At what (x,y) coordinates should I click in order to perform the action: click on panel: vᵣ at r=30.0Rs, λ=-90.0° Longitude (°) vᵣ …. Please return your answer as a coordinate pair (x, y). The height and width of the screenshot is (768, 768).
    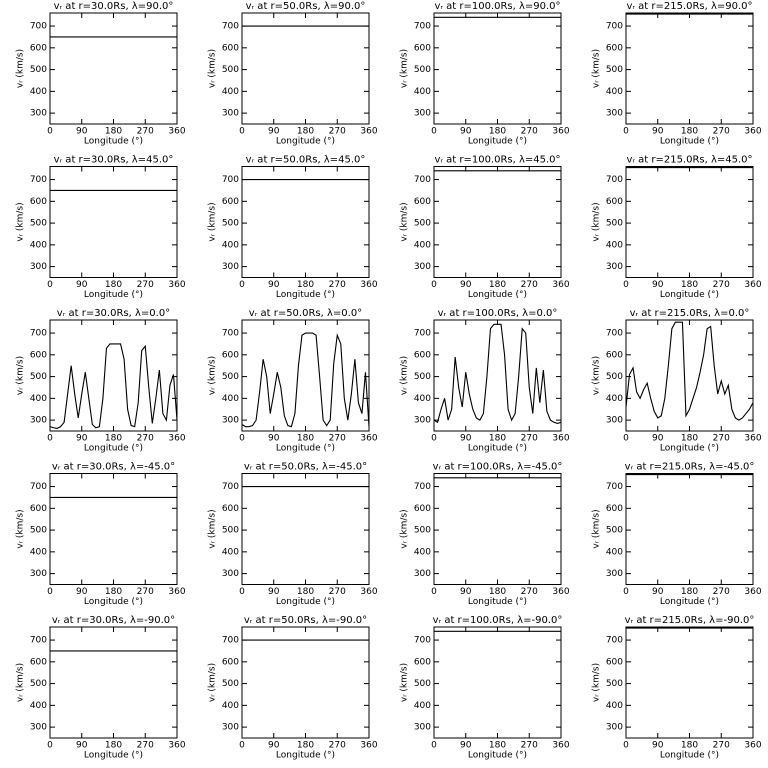
    Looking at the image, I should click on (101, 688).